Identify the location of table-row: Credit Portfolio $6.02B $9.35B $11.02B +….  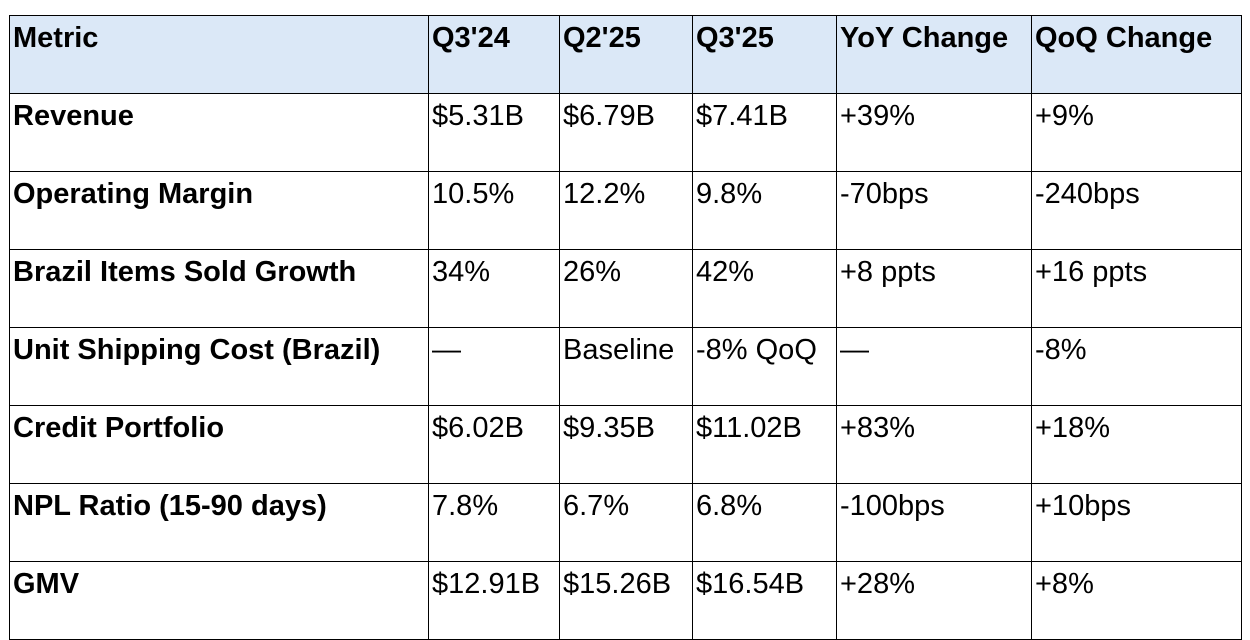
(625, 444).